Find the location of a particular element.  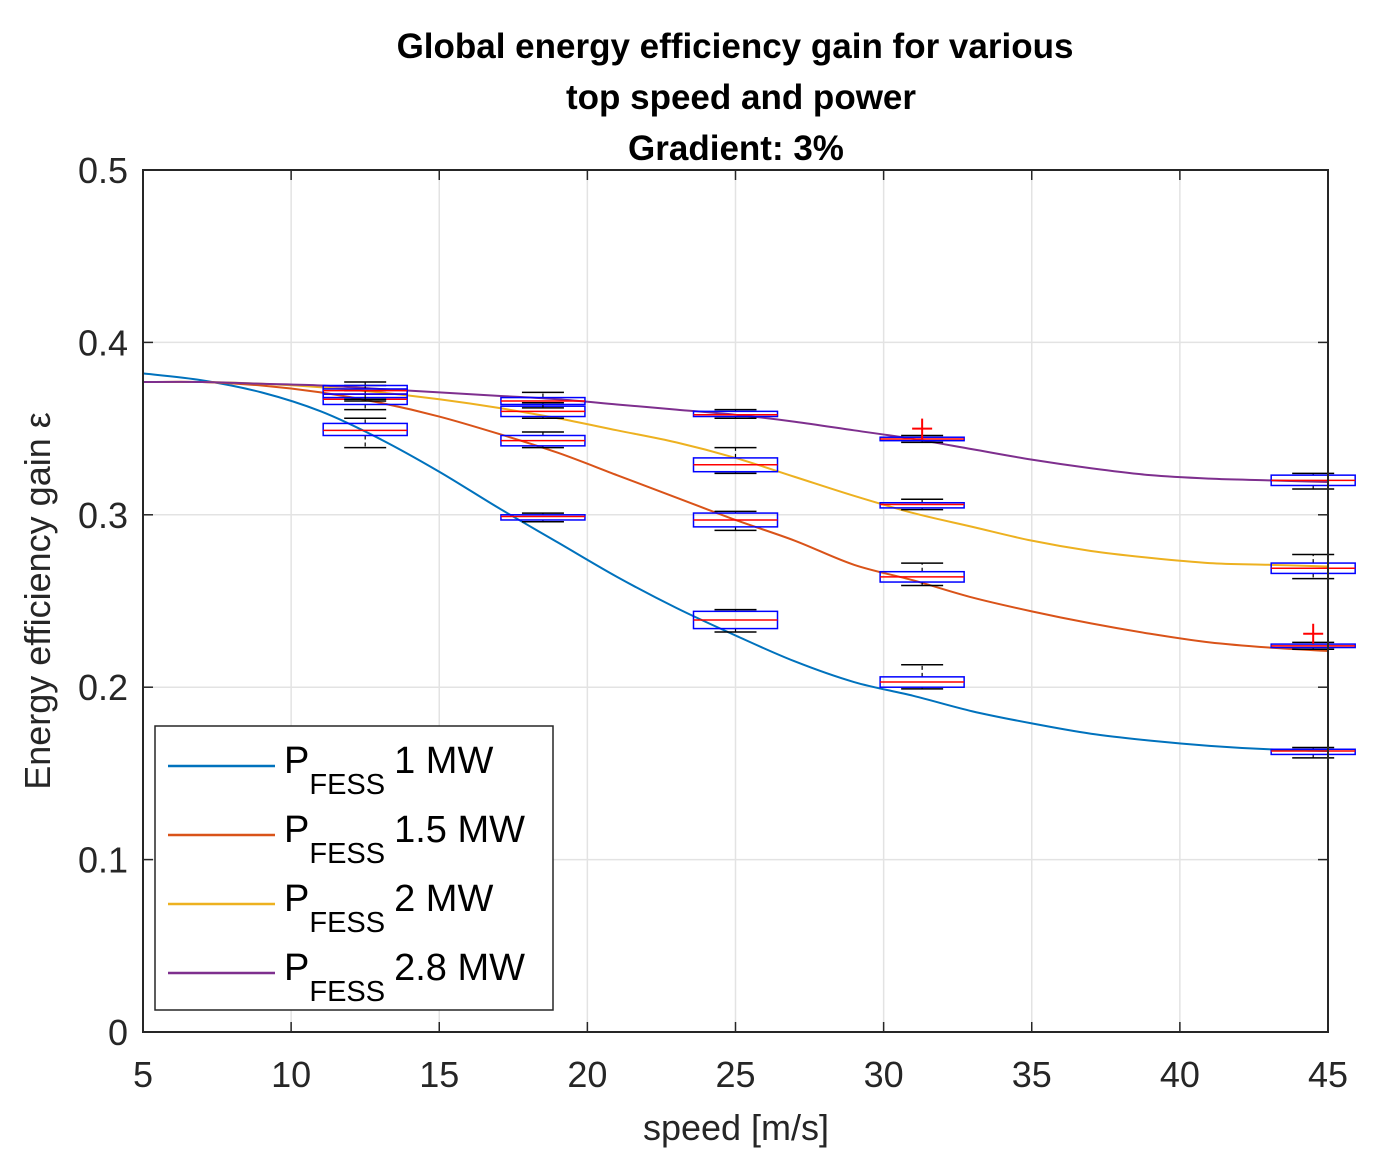

x-tick-label: 10 is located at coordinates (291, 1074).